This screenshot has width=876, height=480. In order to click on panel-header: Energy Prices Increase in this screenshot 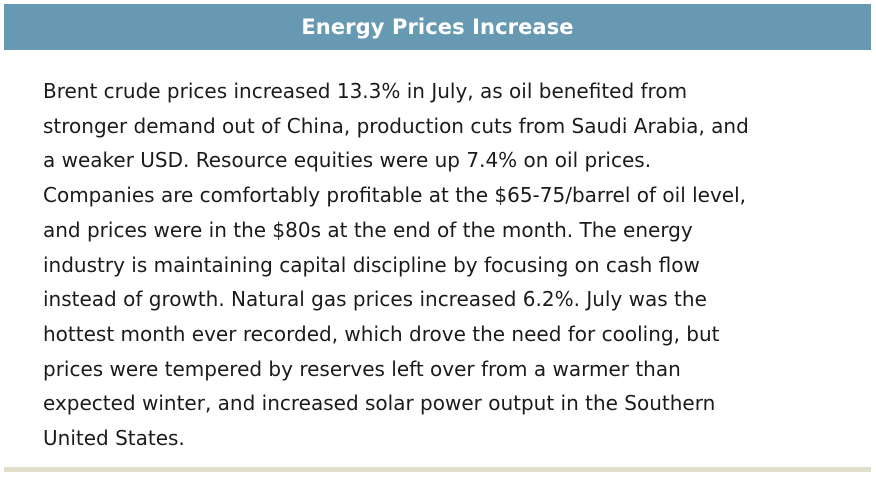, I will do `click(437, 27)`.